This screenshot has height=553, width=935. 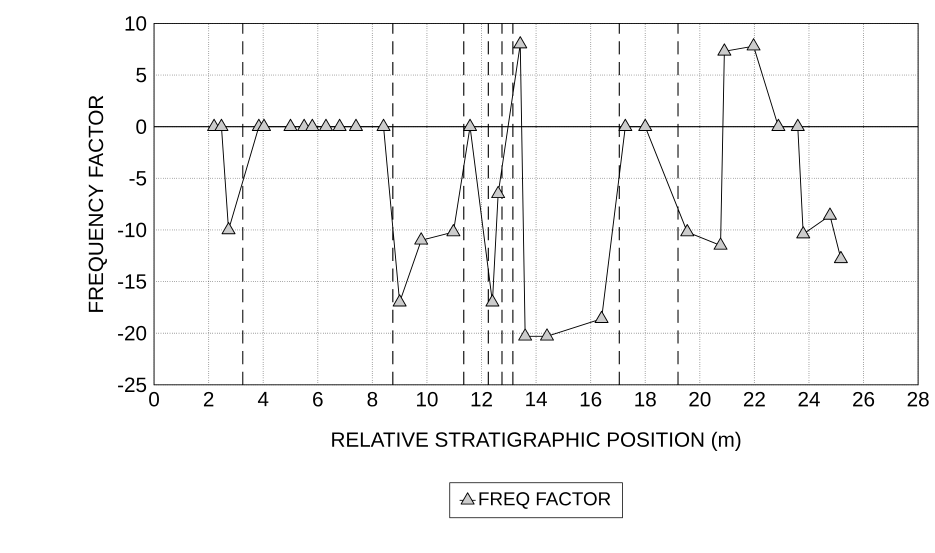 What do you see at coordinates (318, 399) in the screenshot?
I see `x-tick-label: 6` at bounding box center [318, 399].